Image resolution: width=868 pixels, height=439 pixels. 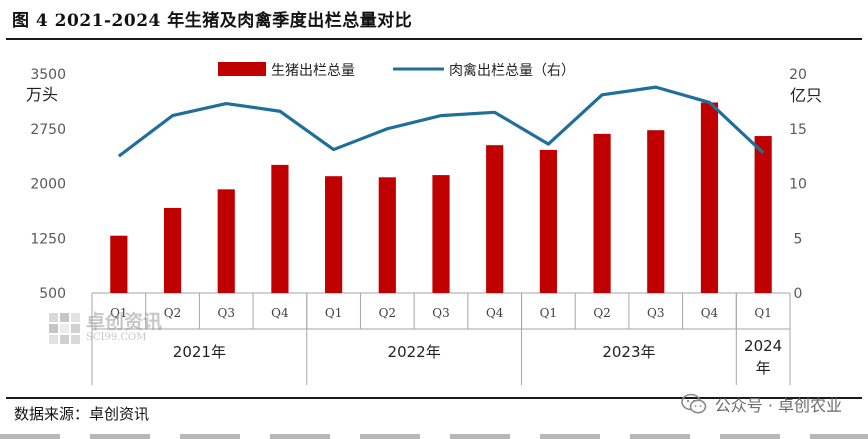 I want to click on watermark-domain: SCI99.COM, so click(x=116, y=337).